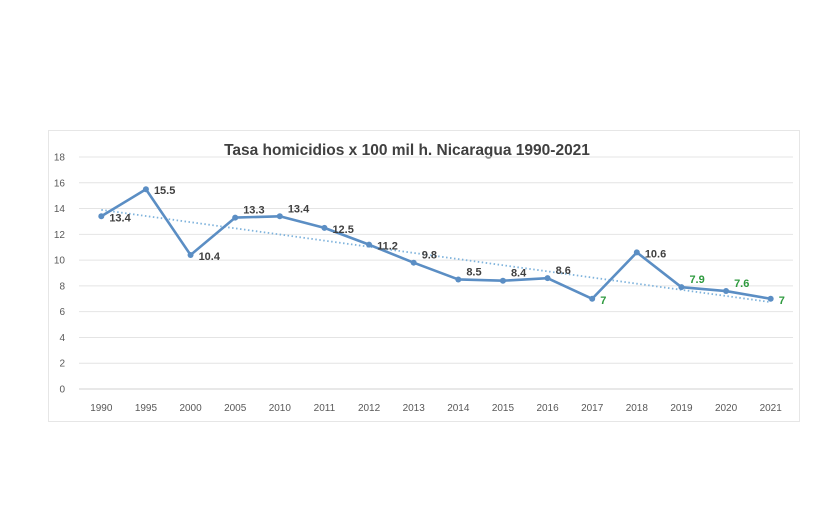 The width and height of the screenshot is (825, 516). Describe the element at coordinates (563, 271) in the screenshot. I see `data-label: 8.6` at that location.